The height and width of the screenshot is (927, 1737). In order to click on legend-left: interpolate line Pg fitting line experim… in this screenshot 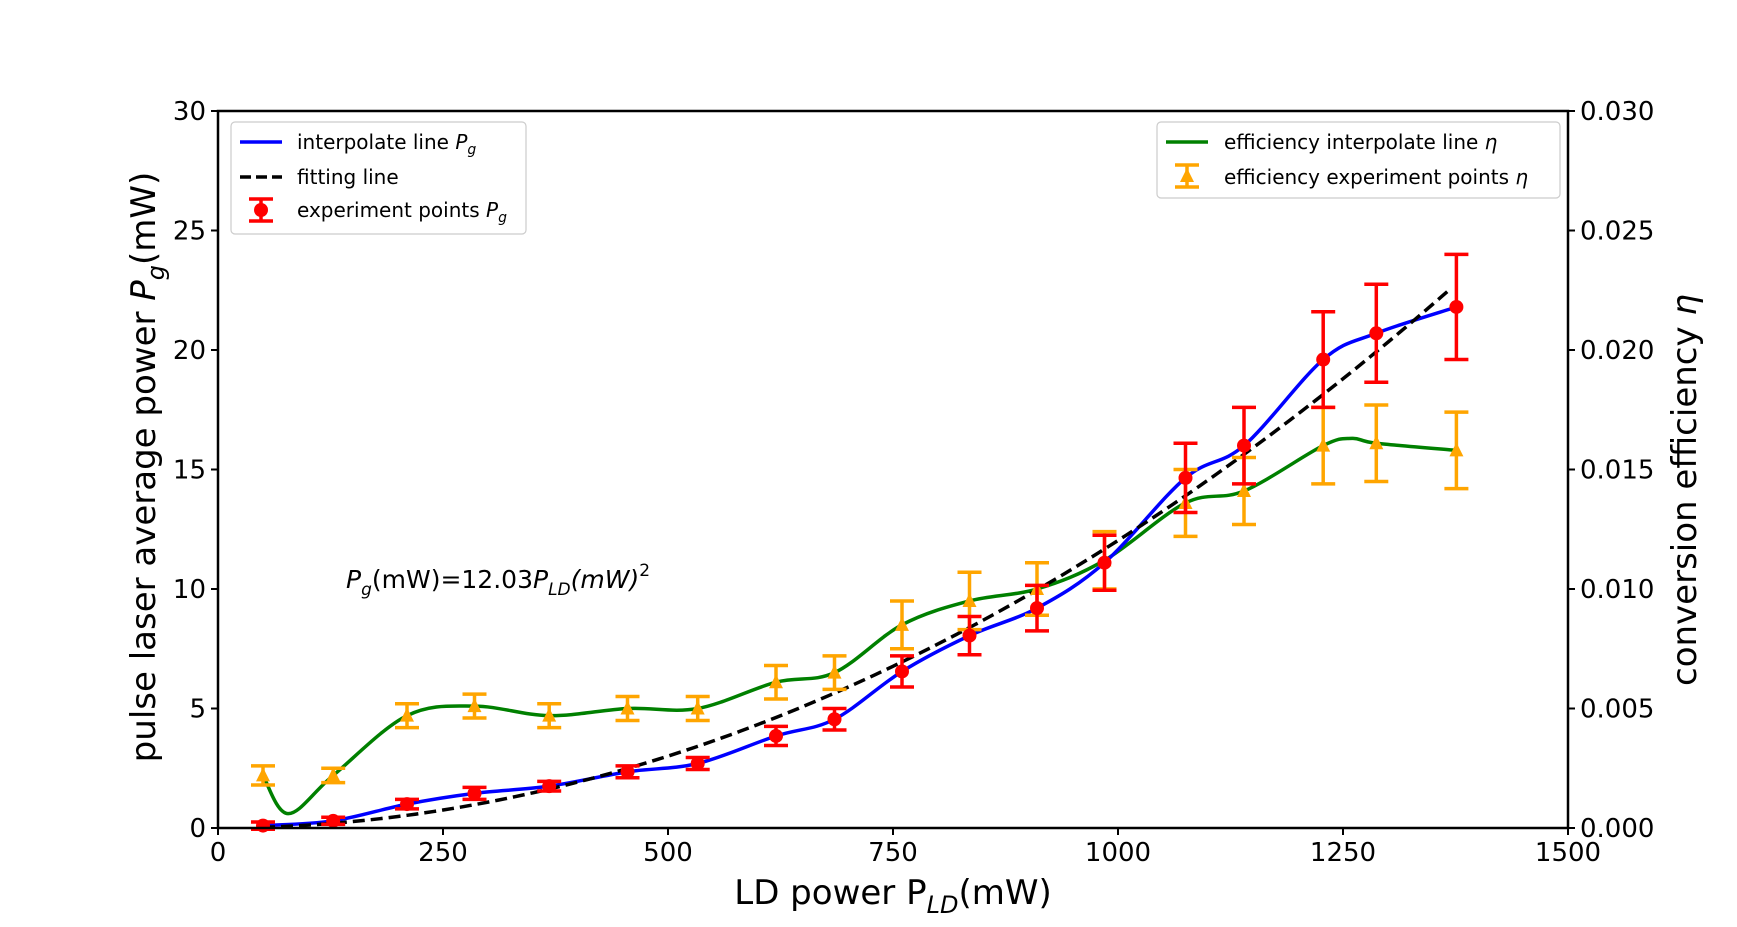, I will do `click(378, 178)`.